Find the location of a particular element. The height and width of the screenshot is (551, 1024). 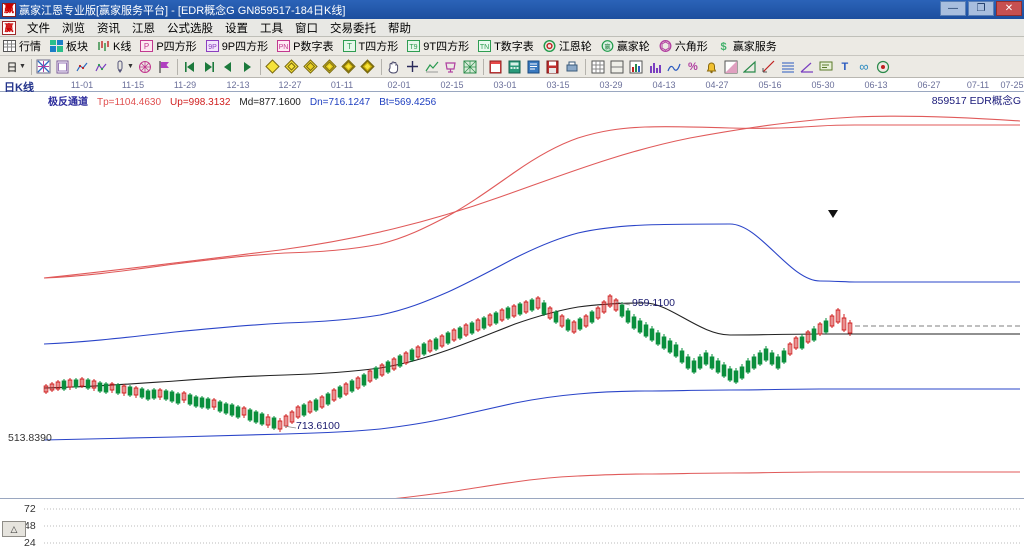

date-tick-11: 04-13 is located at coordinates (664, 85).